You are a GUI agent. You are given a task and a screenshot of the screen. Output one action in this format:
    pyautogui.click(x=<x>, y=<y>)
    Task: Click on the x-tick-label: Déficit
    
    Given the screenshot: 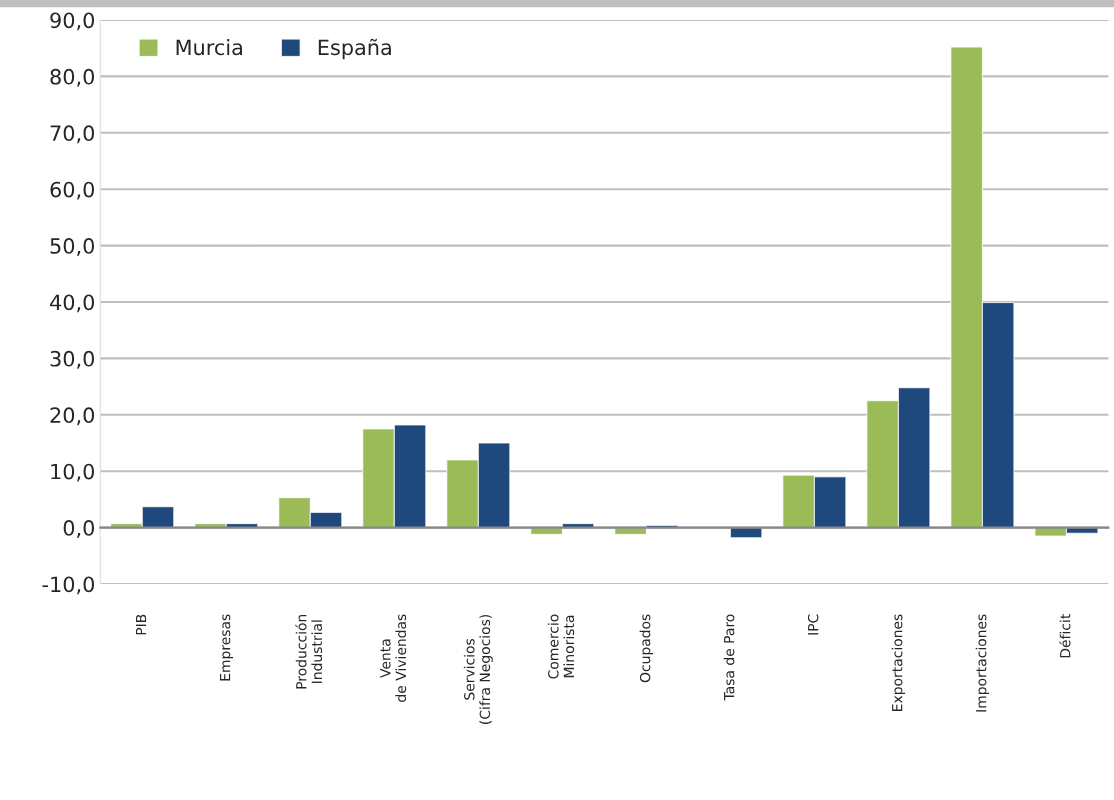 What is the action you would take?
    pyautogui.click(x=1065, y=636)
    